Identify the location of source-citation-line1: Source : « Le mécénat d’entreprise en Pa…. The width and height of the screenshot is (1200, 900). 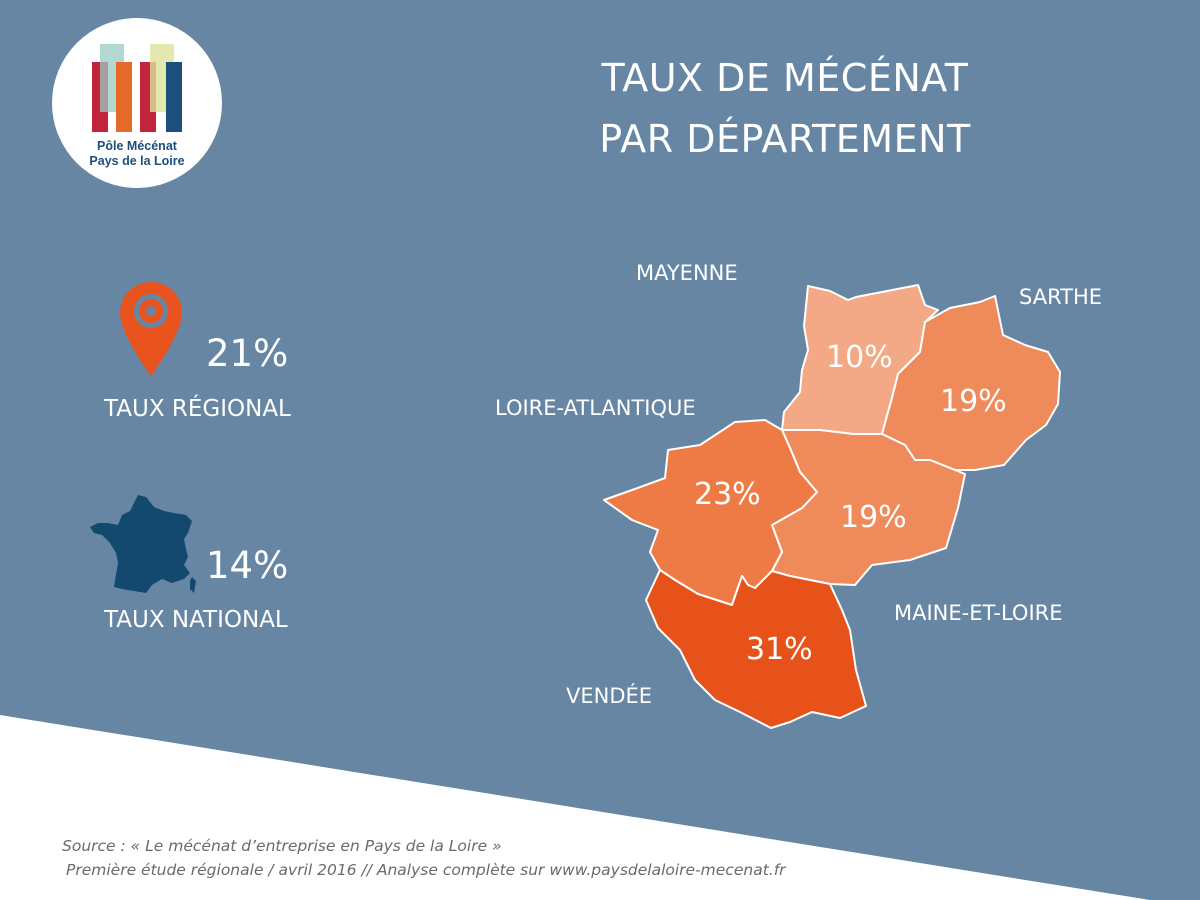
(282, 846).